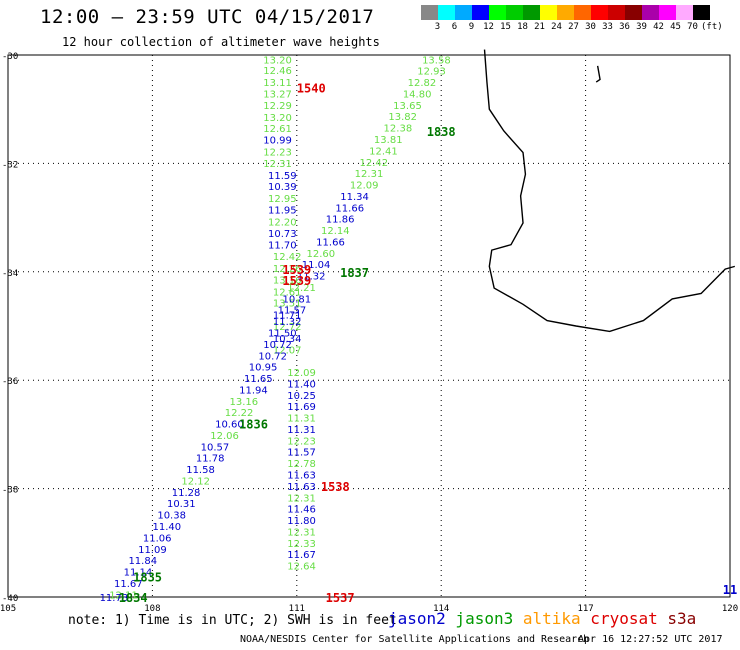 The image size is (740, 650). I want to click on legend-label: 70, so click(692, 27).